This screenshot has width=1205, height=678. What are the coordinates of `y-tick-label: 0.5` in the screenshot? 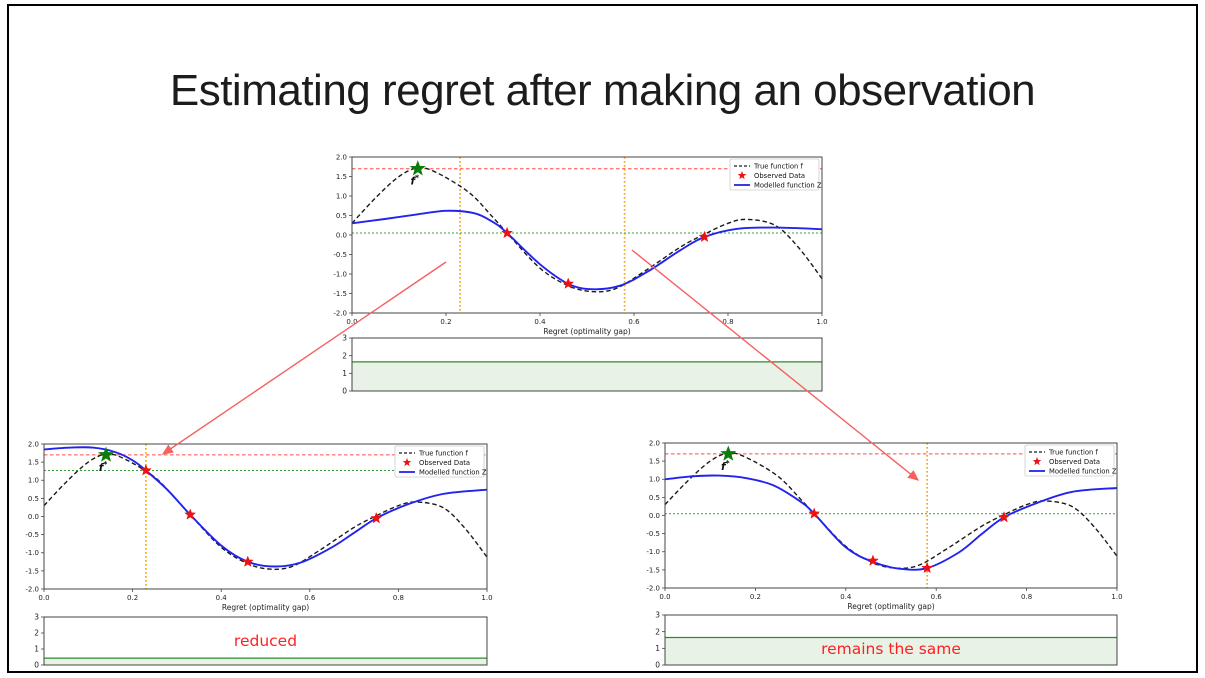 It's located at (33, 499).